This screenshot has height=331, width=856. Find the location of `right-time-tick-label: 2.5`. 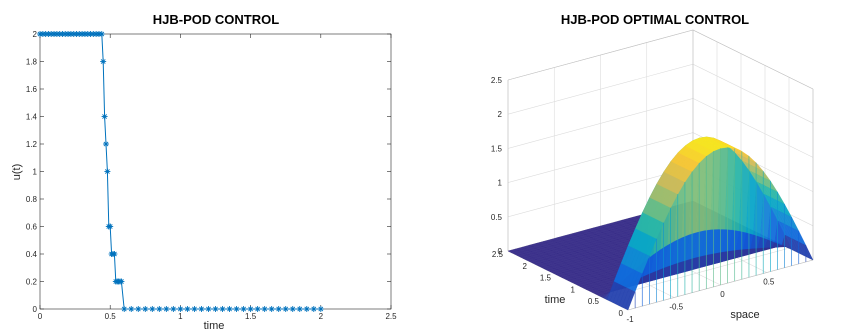

right-time-tick-label: 2.5 is located at coordinates (498, 254).